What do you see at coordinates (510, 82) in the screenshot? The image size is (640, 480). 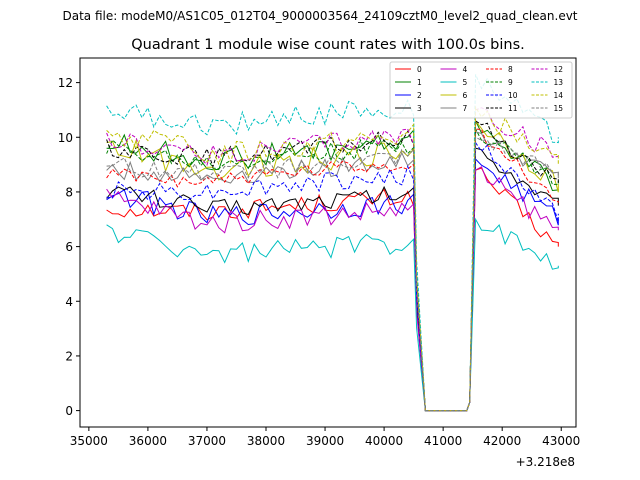 I see `legend-label-9: 9` at bounding box center [510, 82].